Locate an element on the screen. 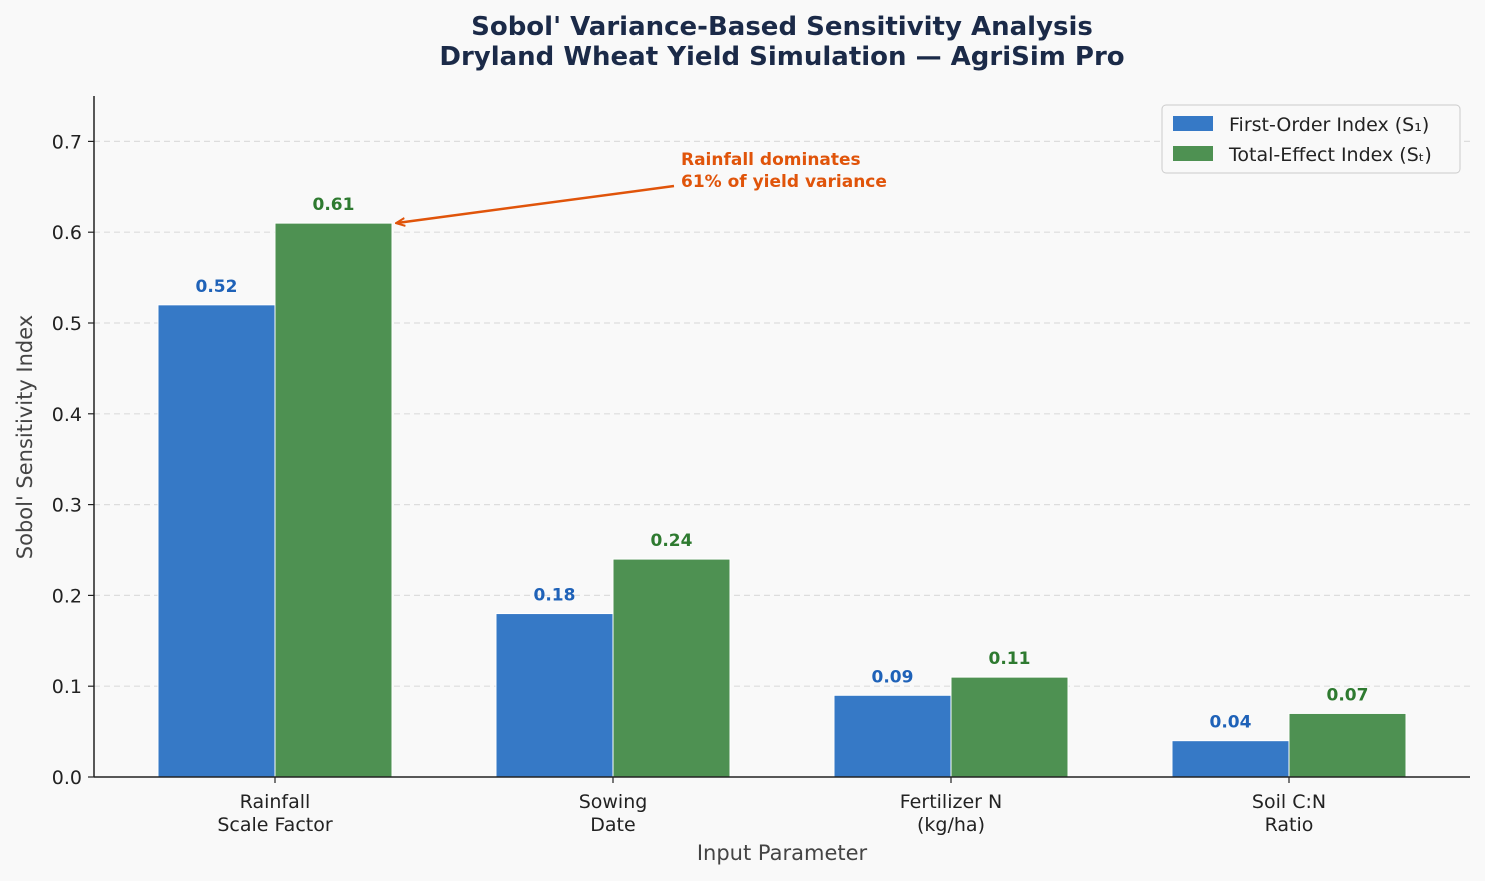  data-label: 0.11 is located at coordinates (1010, 659).